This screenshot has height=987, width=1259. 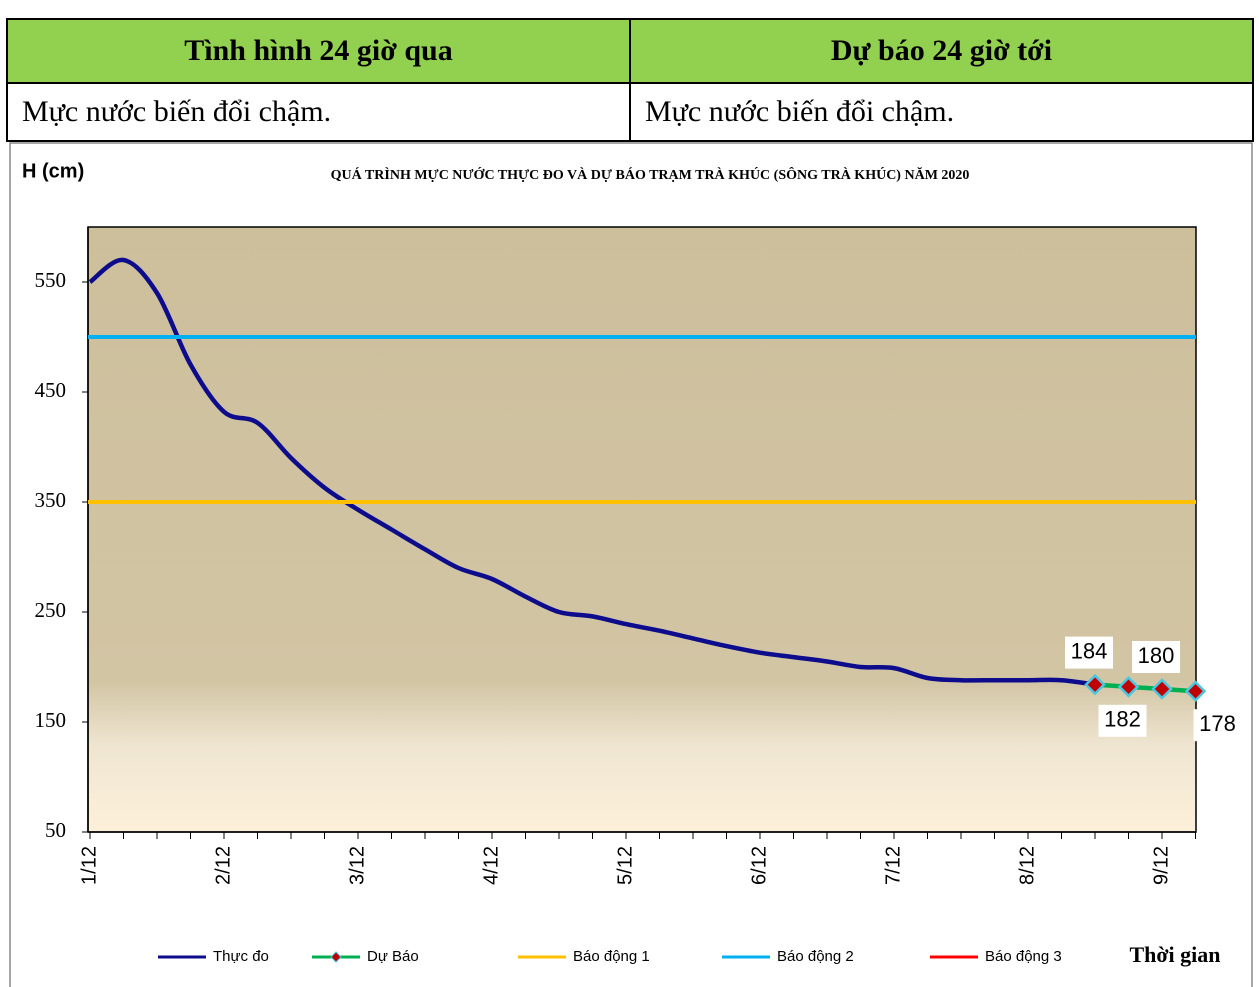 What do you see at coordinates (1023, 956) in the screenshot?
I see `legend-label: Báo động 3` at bounding box center [1023, 956].